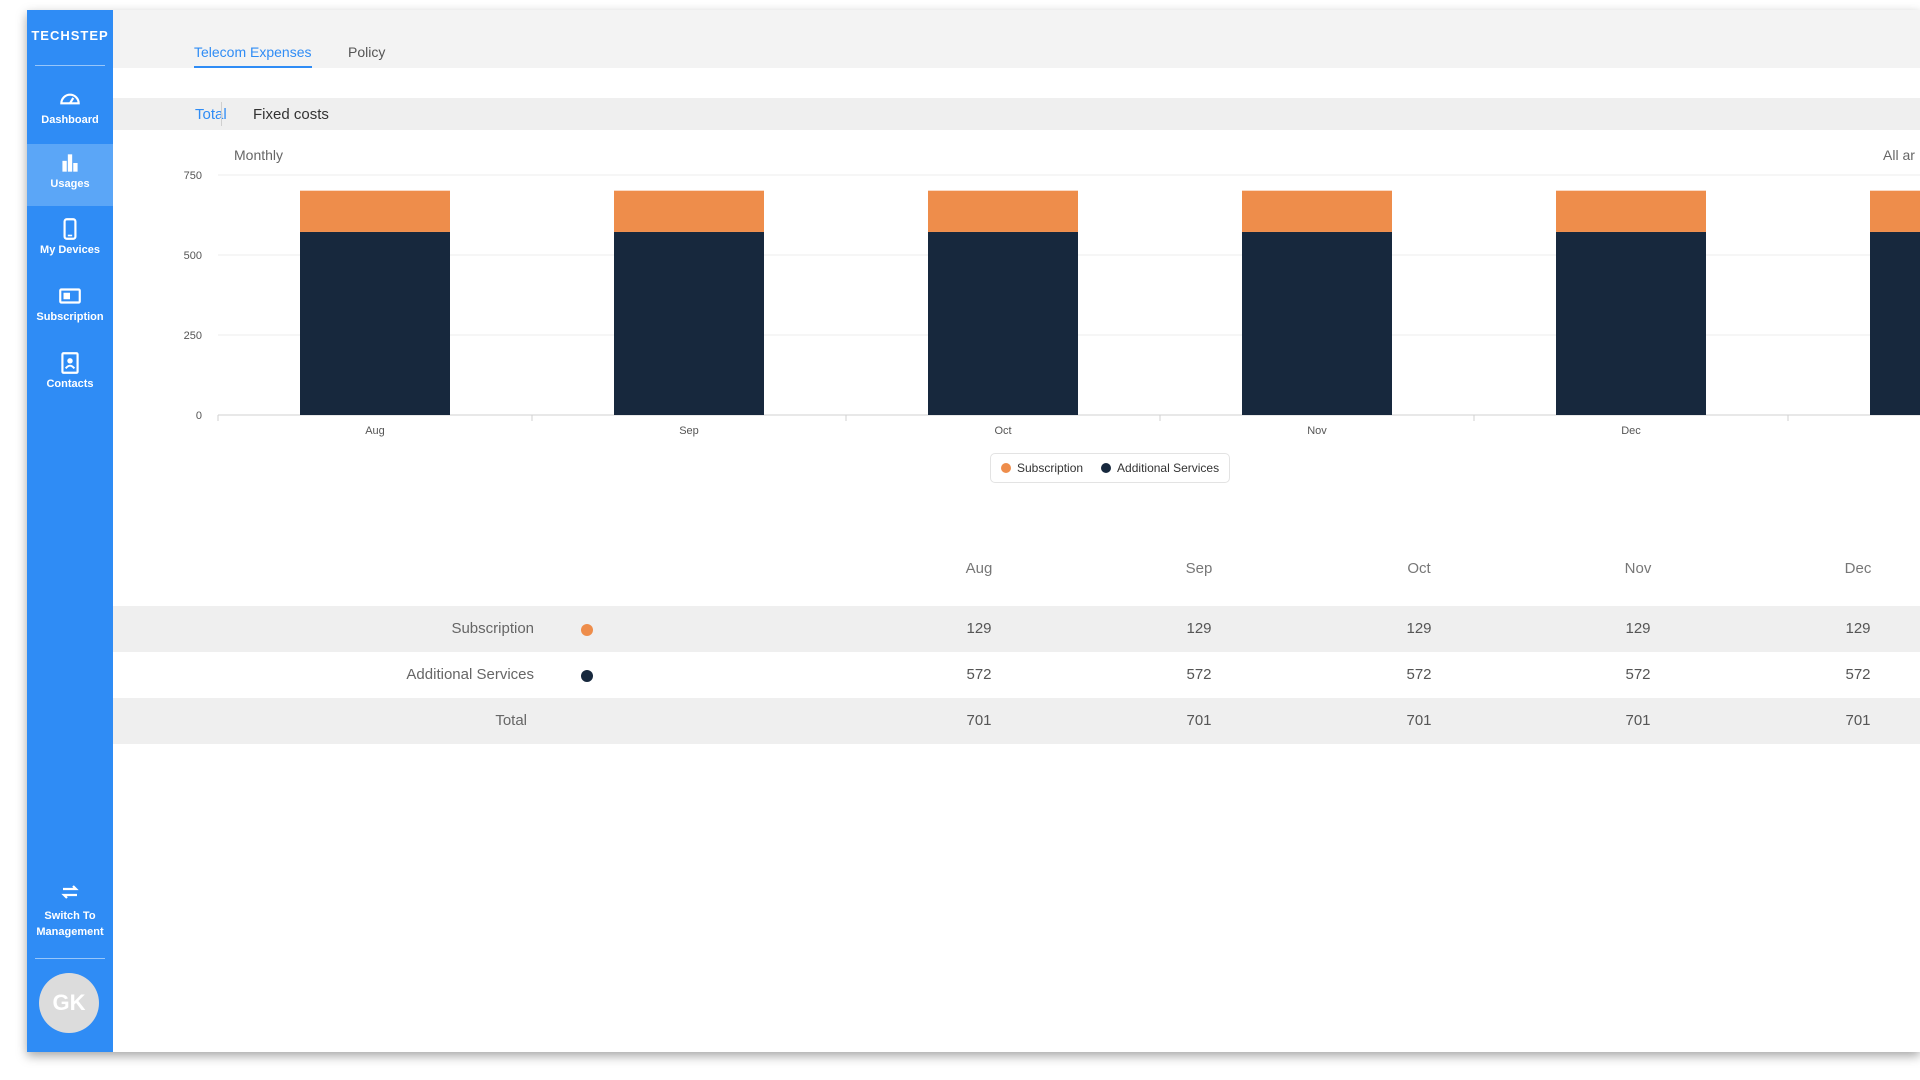  What do you see at coordinates (69, 1003) in the screenshot?
I see `avatar: GK` at bounding box center [69, 1003].